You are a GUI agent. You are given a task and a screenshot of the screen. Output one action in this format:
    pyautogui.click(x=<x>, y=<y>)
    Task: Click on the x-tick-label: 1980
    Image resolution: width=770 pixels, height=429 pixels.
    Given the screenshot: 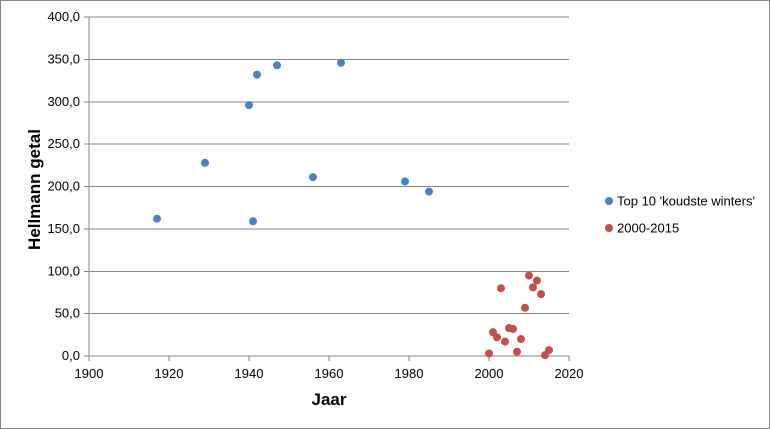 What is the action you would take?
    pyautogui.click(x=409, y=373)
    